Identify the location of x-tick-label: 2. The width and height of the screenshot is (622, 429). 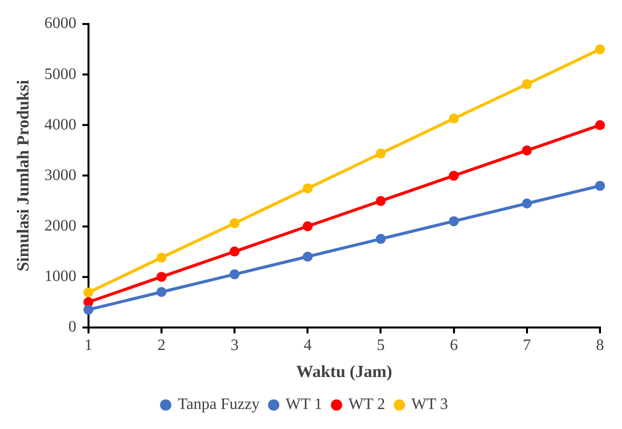
(161, 345).